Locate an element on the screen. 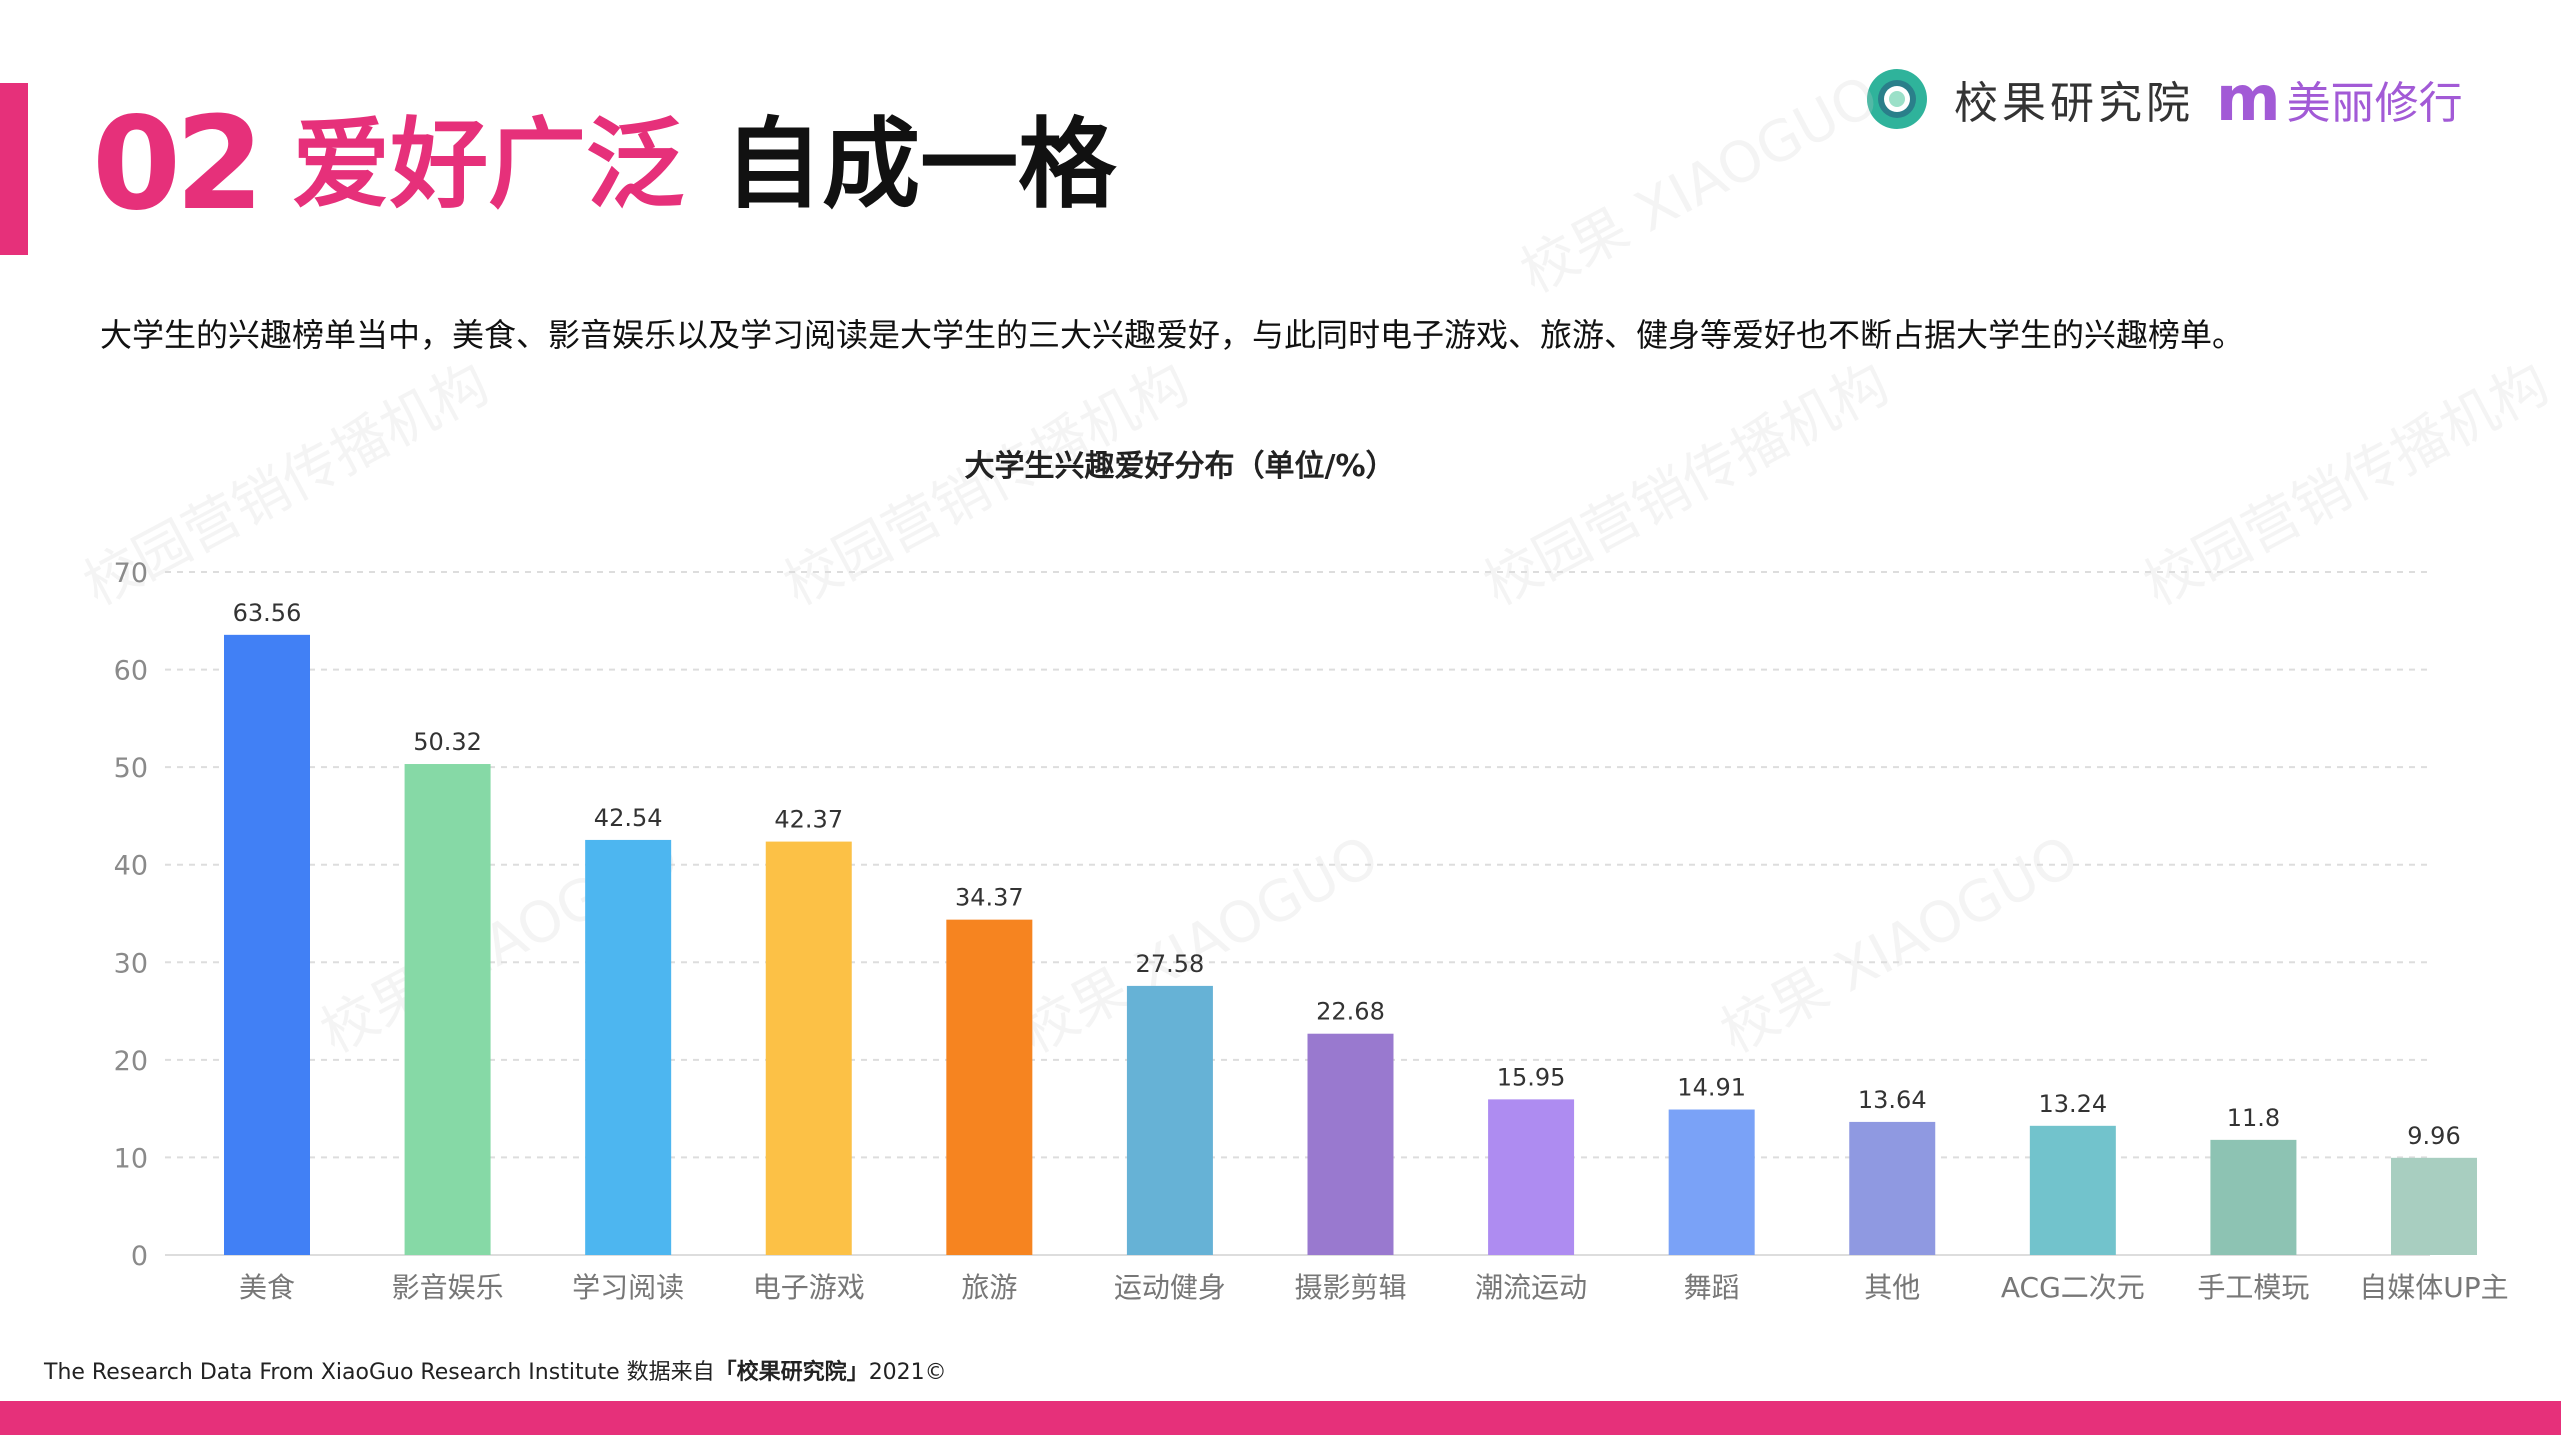 This screenshot has width=2561, height=1441. x-tick-label: 美食 is located at coordinates (267, 1287).